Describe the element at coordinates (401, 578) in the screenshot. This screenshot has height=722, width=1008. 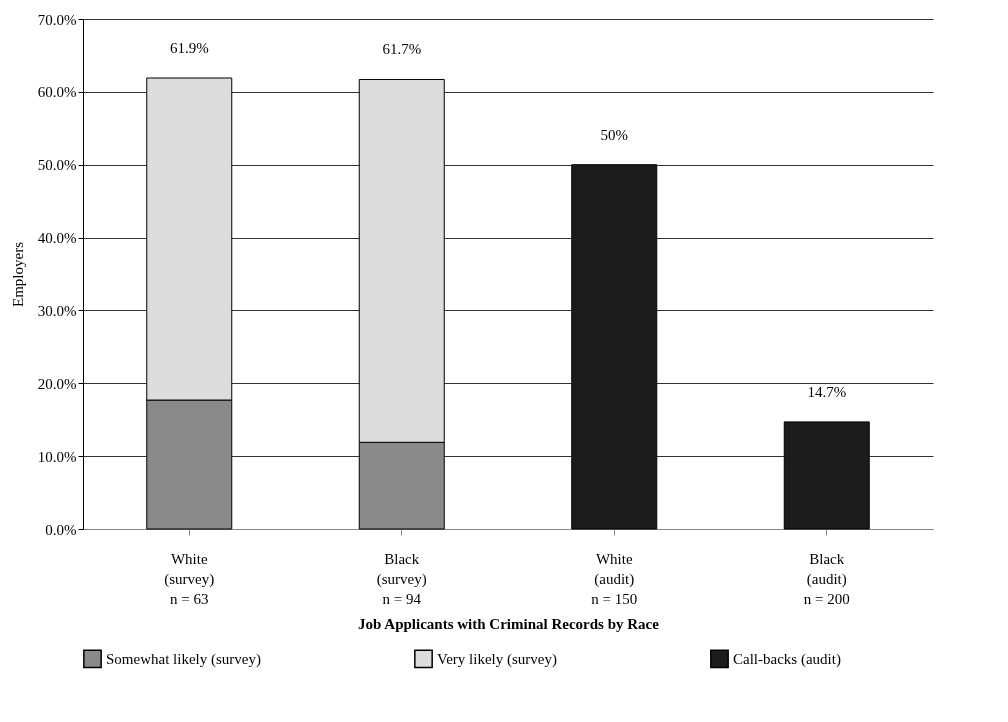
I see `x-tick-label: Black (survey) n = 94` at that location.